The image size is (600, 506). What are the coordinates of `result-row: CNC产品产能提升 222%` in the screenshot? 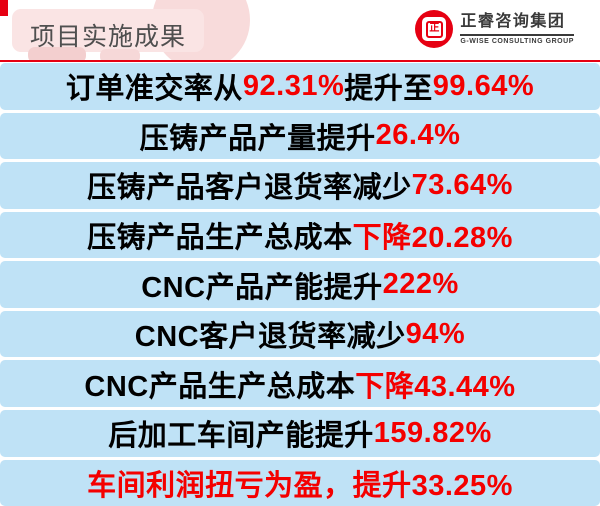 It's located at (300, 284).